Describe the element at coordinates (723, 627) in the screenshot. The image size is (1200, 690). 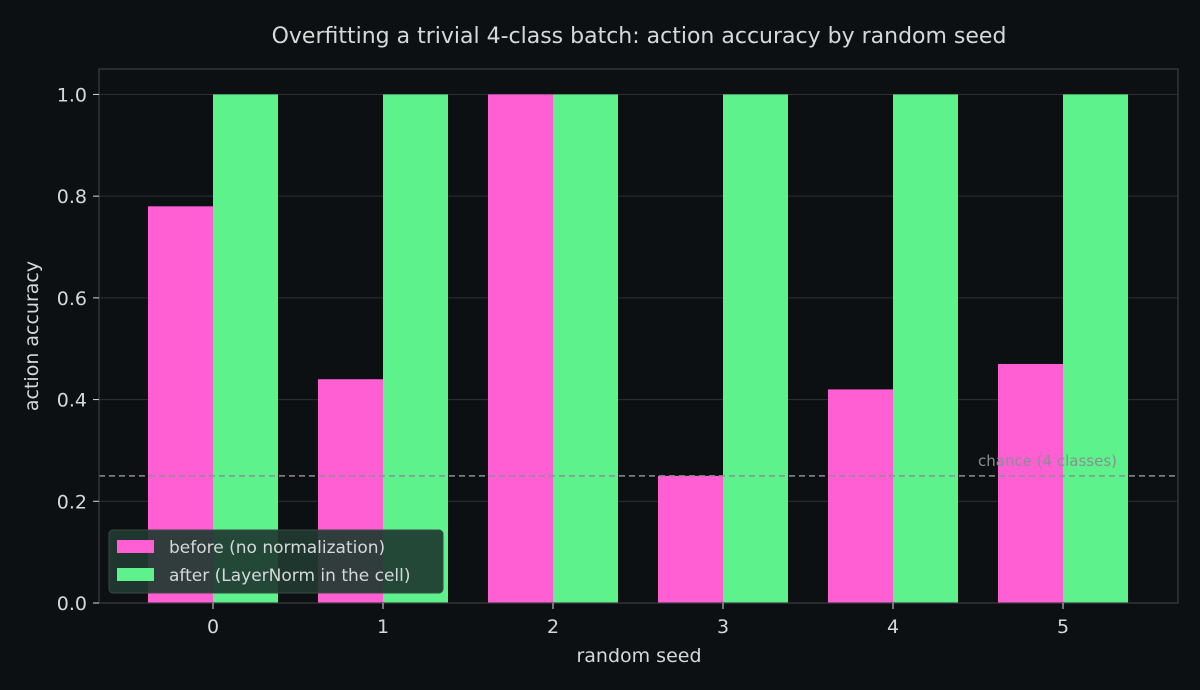
I see `x-tick-label: 3` at that location.